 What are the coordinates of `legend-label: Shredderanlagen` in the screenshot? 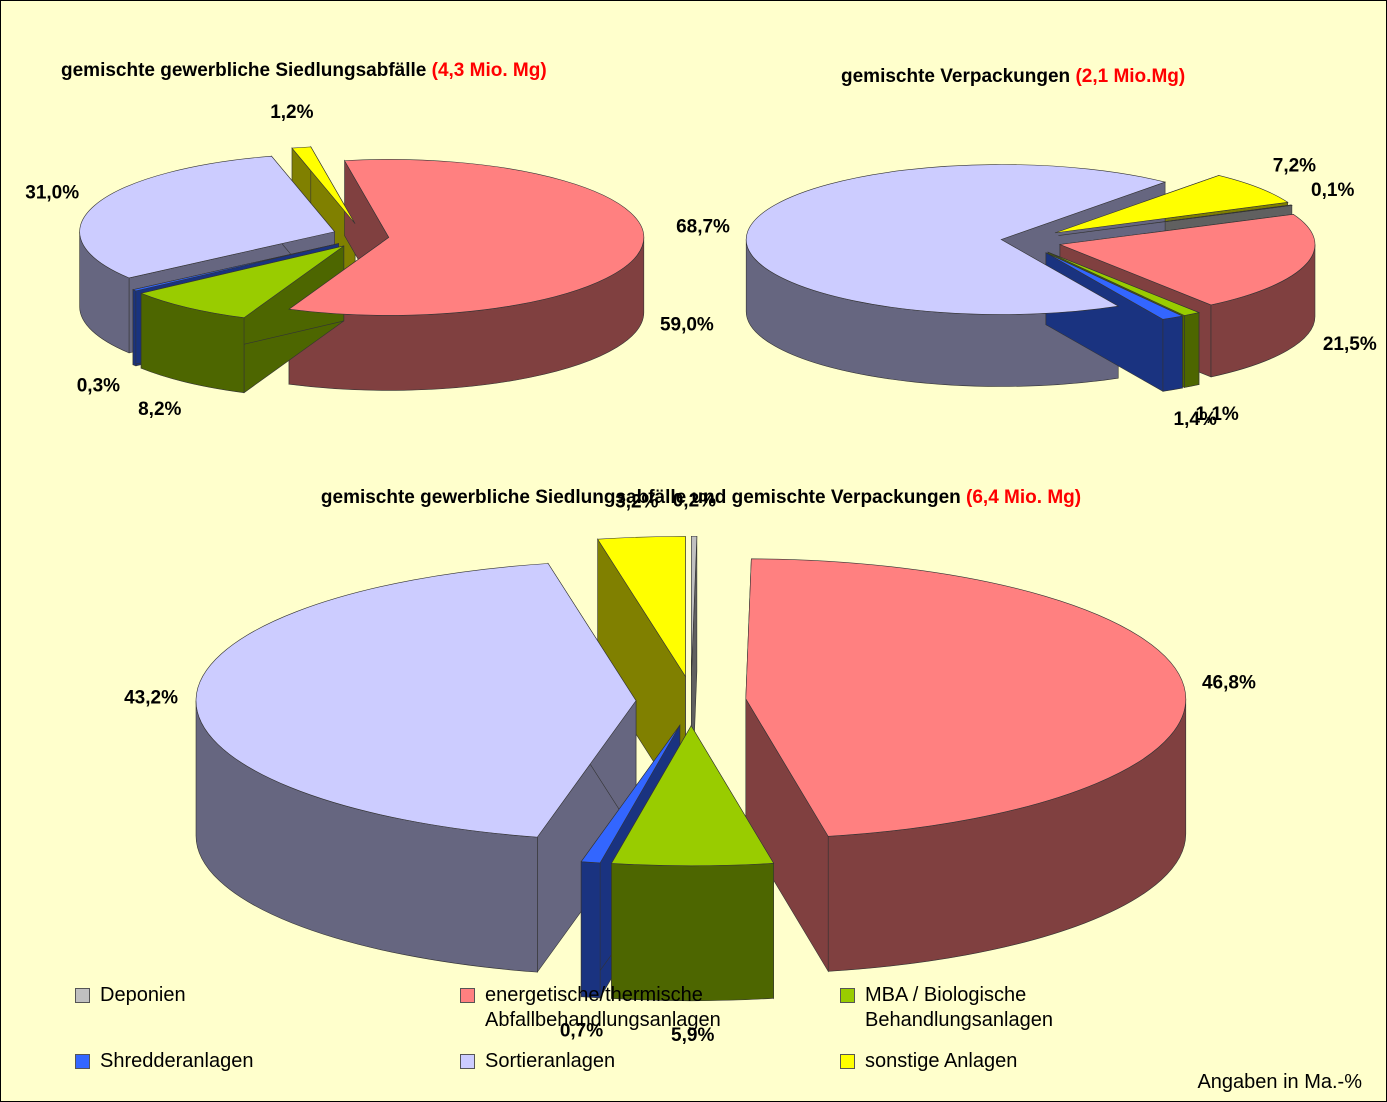 It's located at (177, 1061).